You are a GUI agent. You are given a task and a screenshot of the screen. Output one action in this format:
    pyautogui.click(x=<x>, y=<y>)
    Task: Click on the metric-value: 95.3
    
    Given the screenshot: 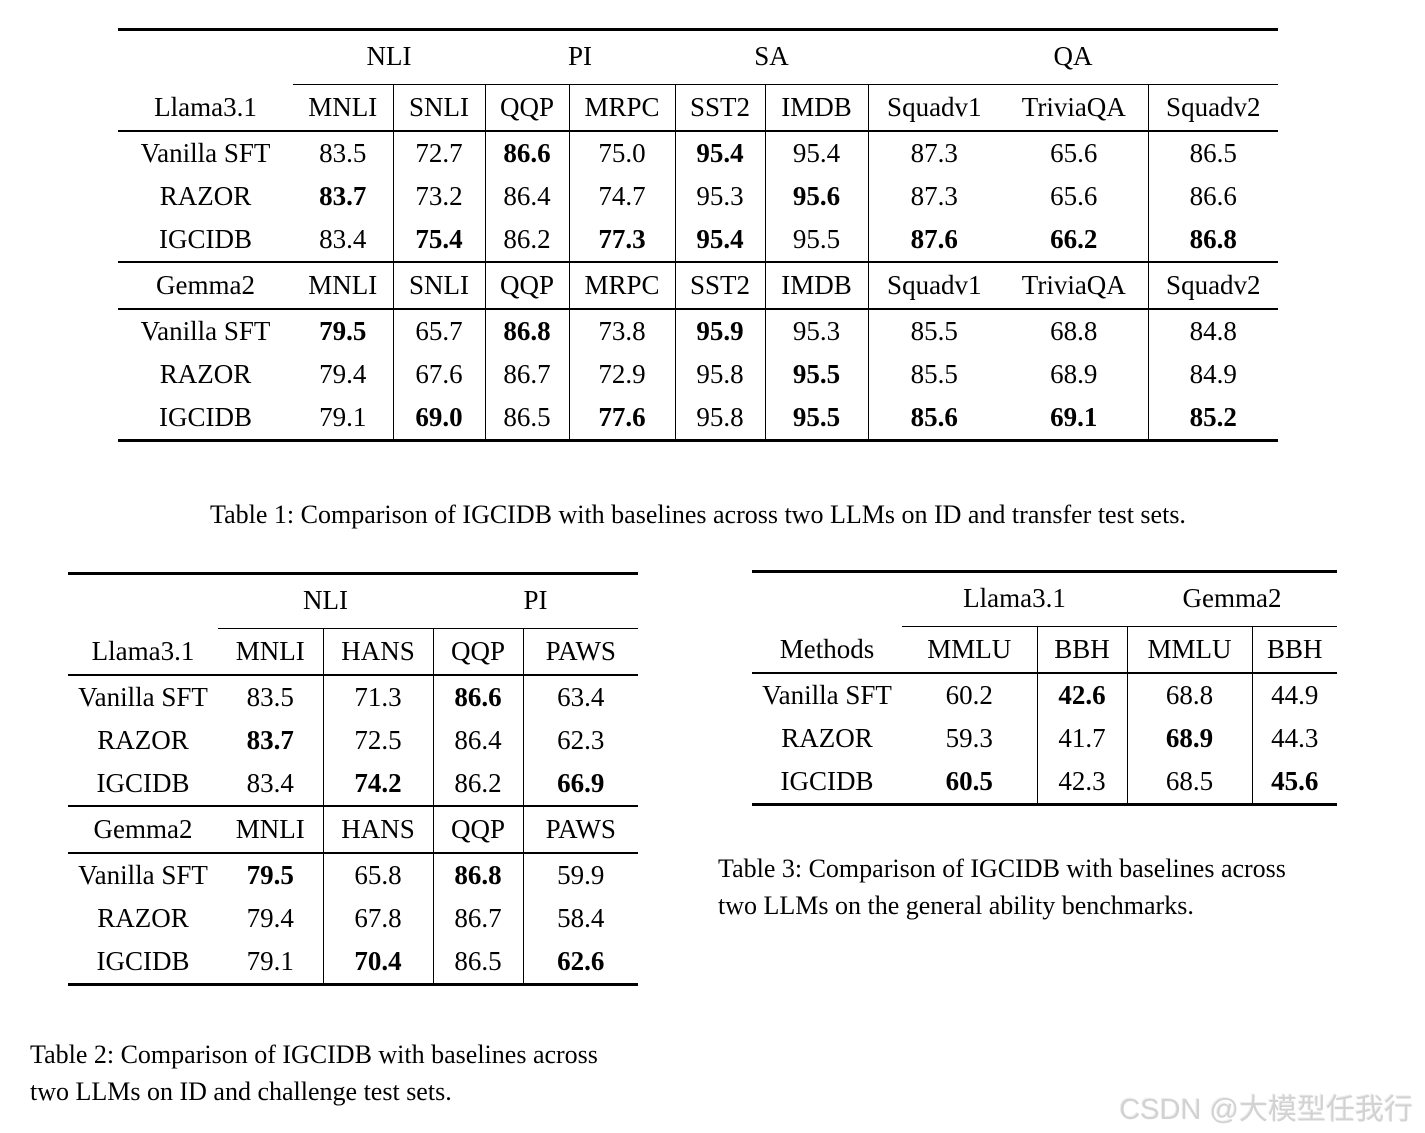 What is the action you would take?
    pyautogui.click(x=720, y=196)
    